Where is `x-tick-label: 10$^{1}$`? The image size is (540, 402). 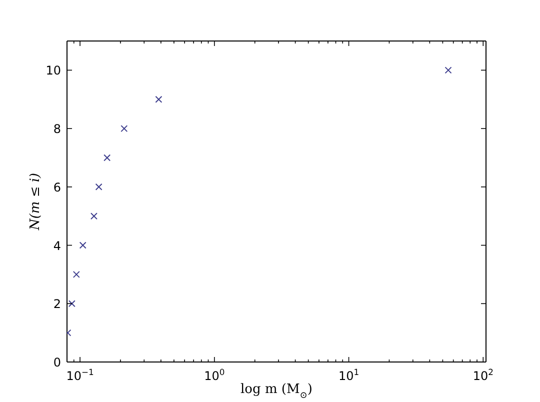
x-tick-label: 10$^{1}$ is located at coordinates (349, 375).